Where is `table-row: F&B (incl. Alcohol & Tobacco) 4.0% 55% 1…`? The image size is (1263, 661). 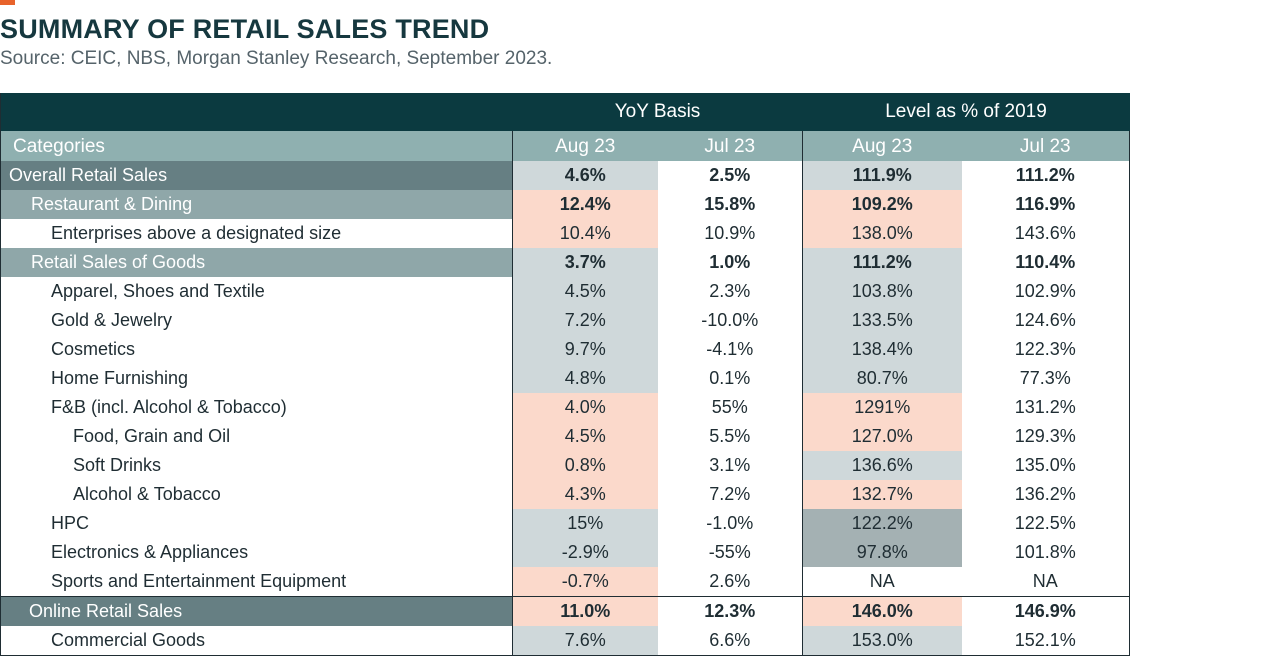 table-row: F&B (incl. Alcohol & Tobacco) 4.0% 55% 1… is located at coordinates (566, 407).